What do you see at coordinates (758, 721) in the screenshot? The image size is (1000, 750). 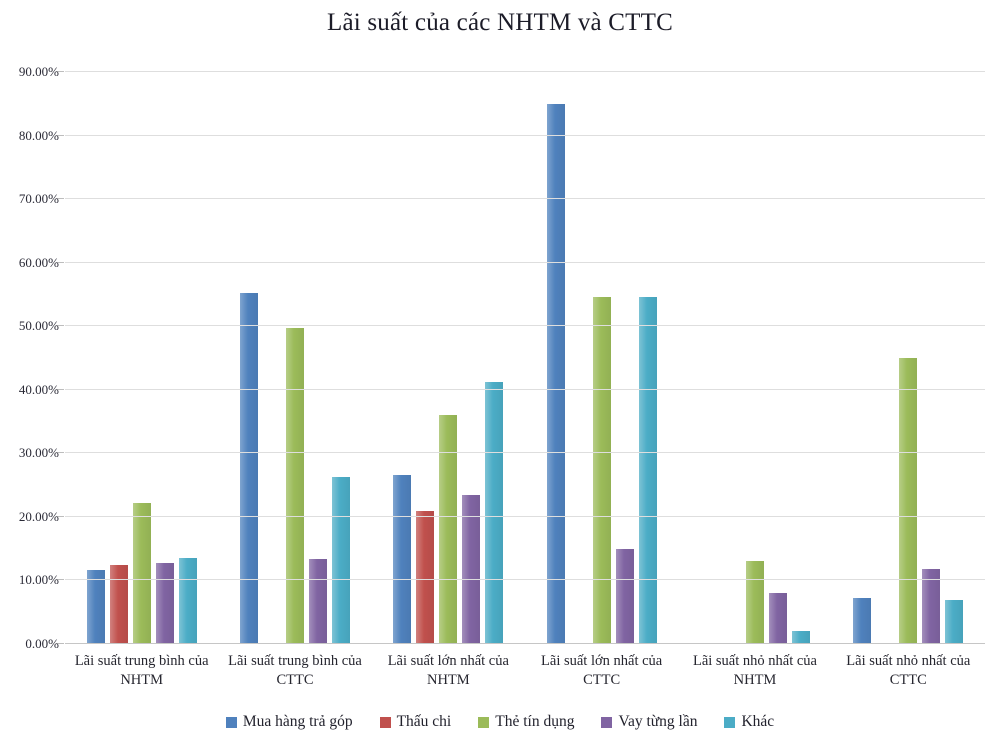 I see `legend-label: Khác` at bounding box center [758, 721].